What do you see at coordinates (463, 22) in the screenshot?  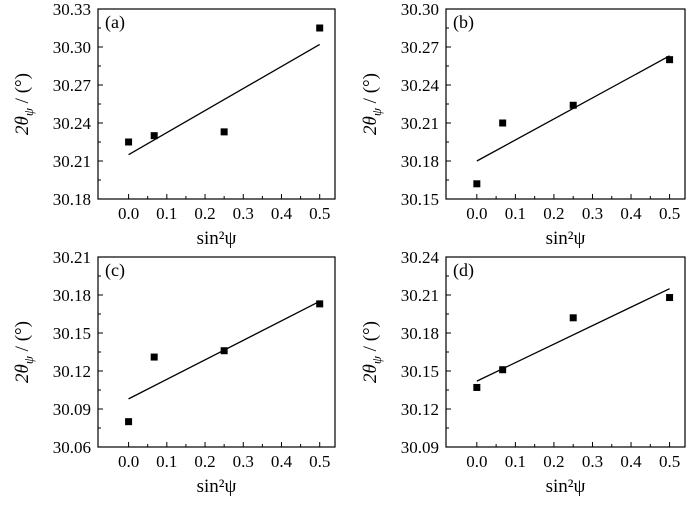 I see `panel-label: (b)` at bounding box center [463, 22].